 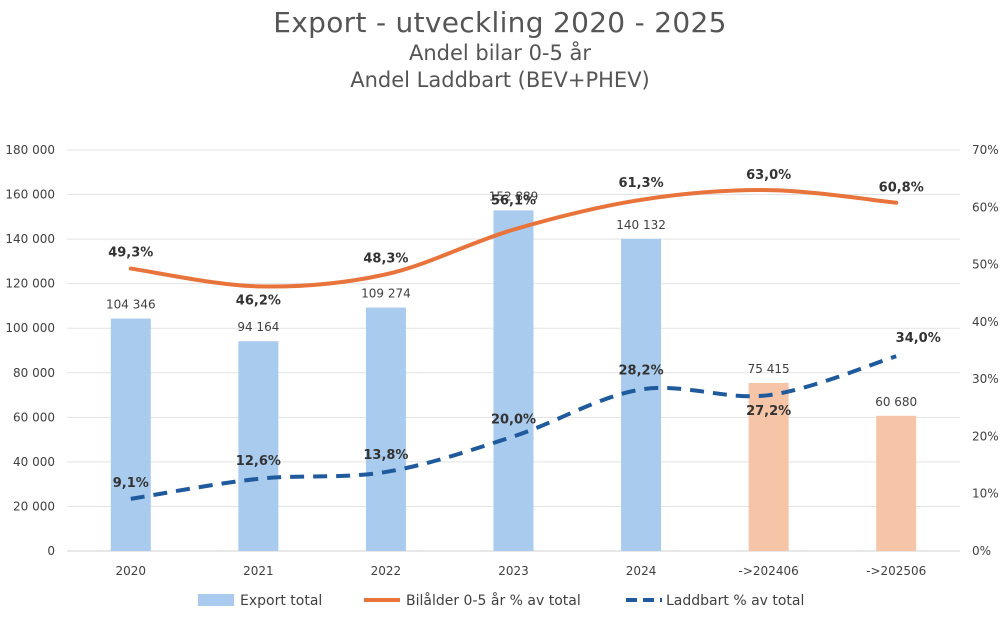 What do you see at coordinates (641, 571) in the screenshot?
I see `x-axis-tick-label: 2024` at bounding box center [641, 571].